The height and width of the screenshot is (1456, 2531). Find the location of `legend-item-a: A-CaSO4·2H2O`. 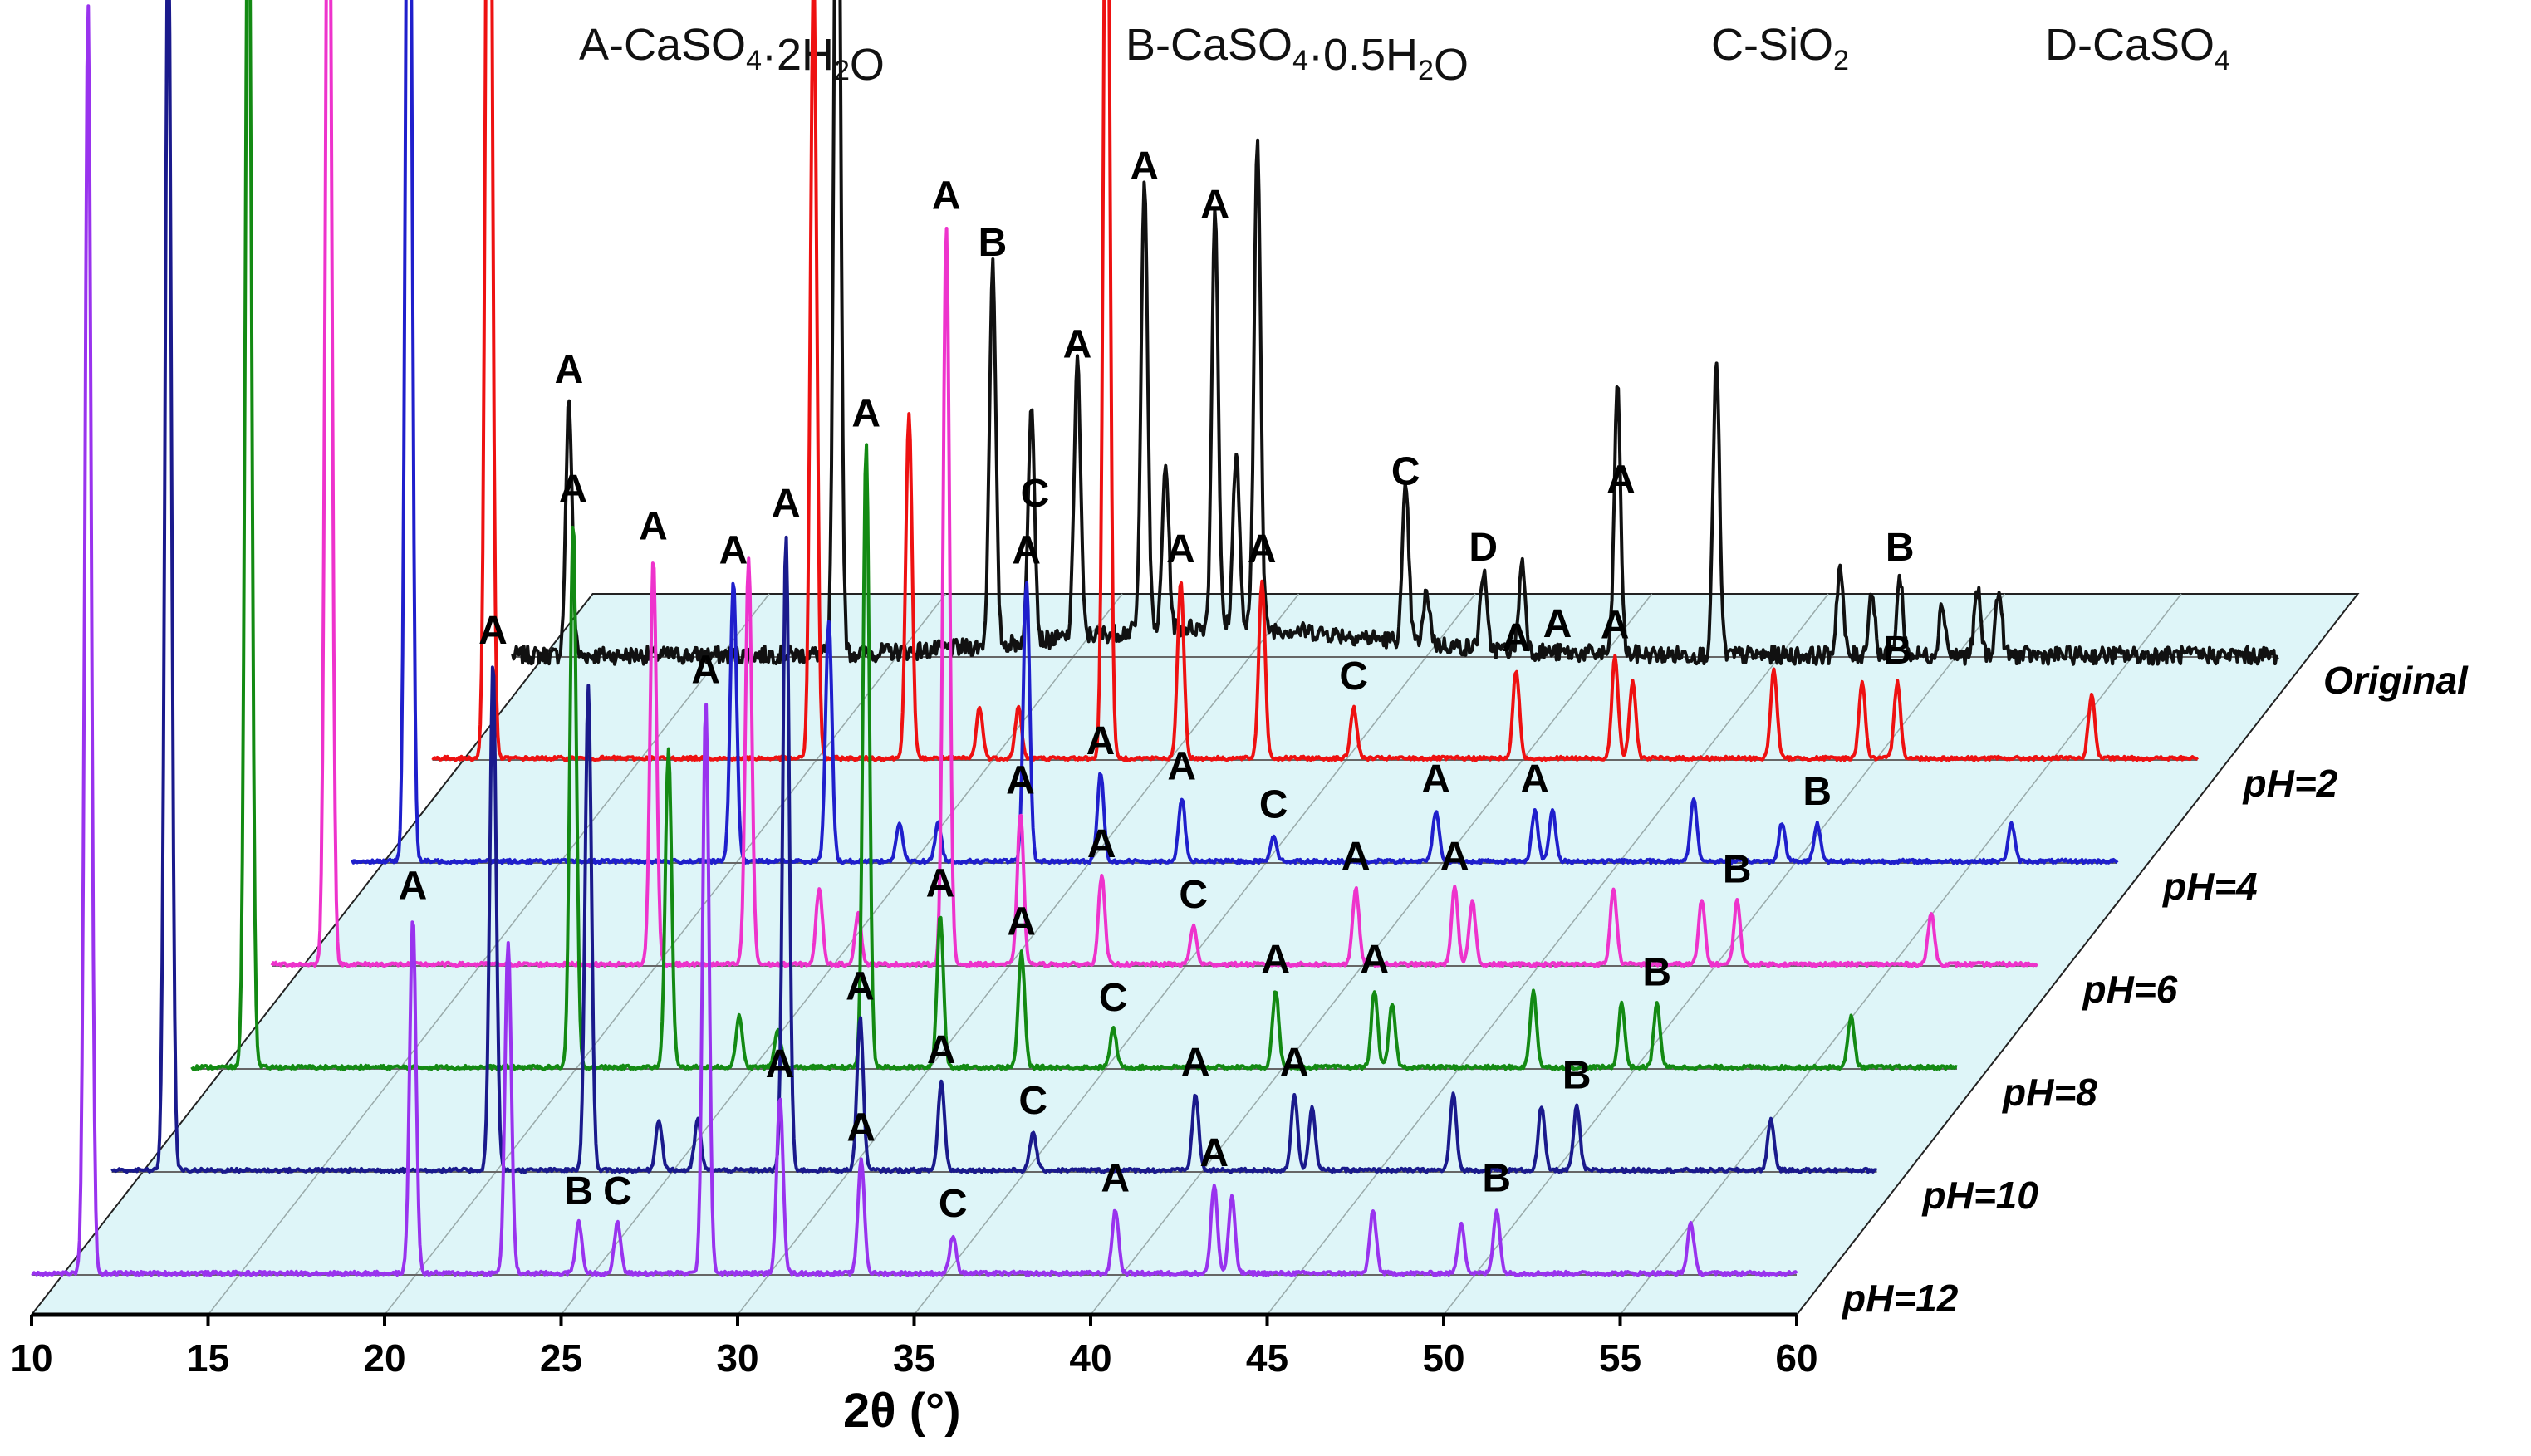

legend-item-a: A-CaSO4·2H2O is located at coordinates (732, 55).